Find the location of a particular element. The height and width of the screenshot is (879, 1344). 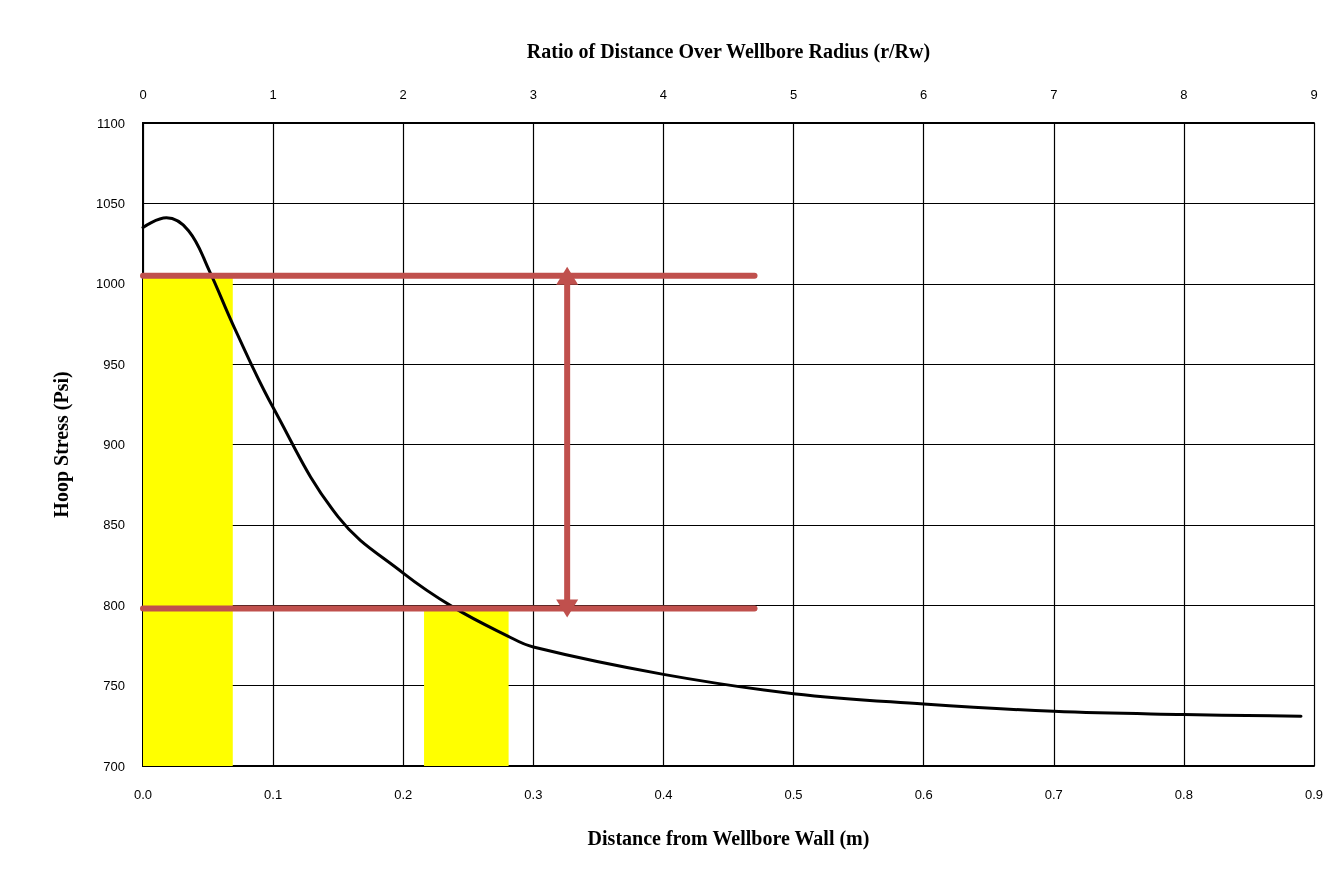

x2-tick-label: 6 is located at coordinates (924, 94).